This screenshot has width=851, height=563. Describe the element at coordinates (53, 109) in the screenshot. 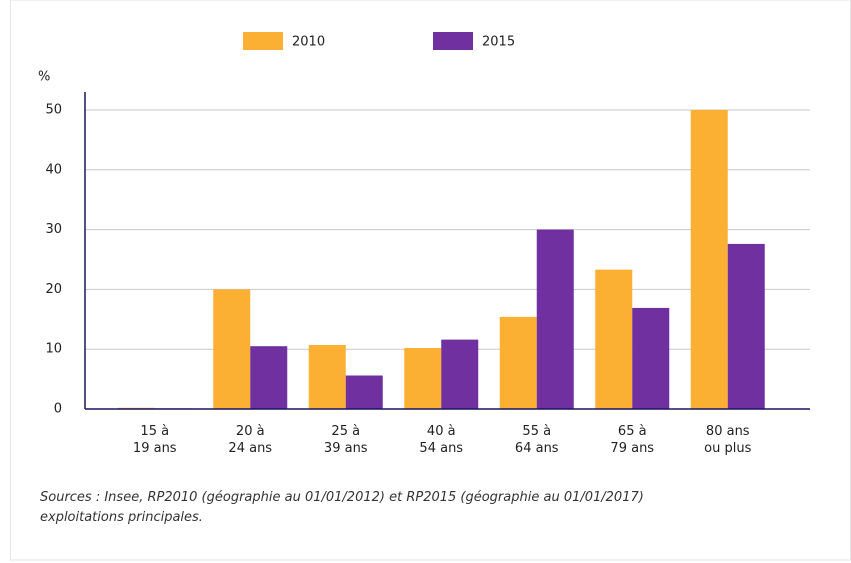

I see `y-tick-label: 50` at that location.